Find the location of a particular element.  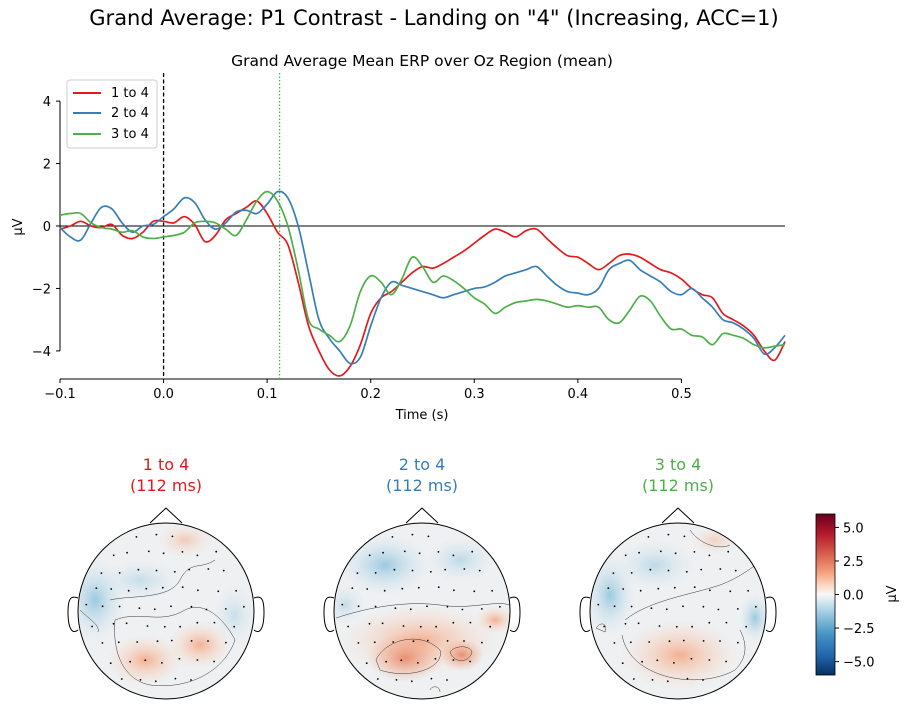

topomap-time-2: (112 ms) is located at coordinates (422, 485).